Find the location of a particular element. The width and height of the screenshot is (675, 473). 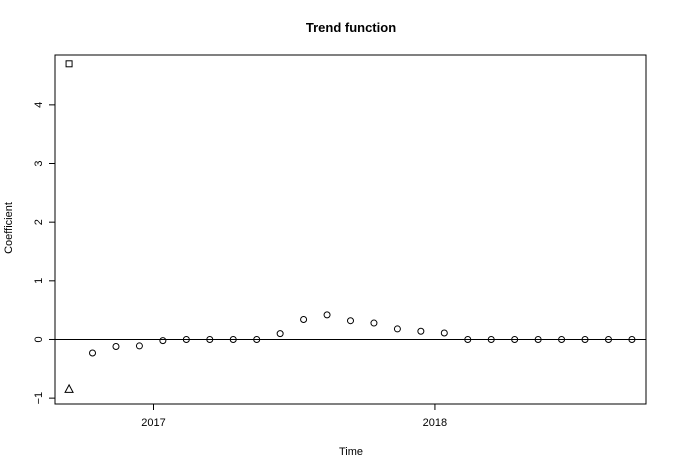

y-tick-label: −1 is located at coordinates (39, 398).